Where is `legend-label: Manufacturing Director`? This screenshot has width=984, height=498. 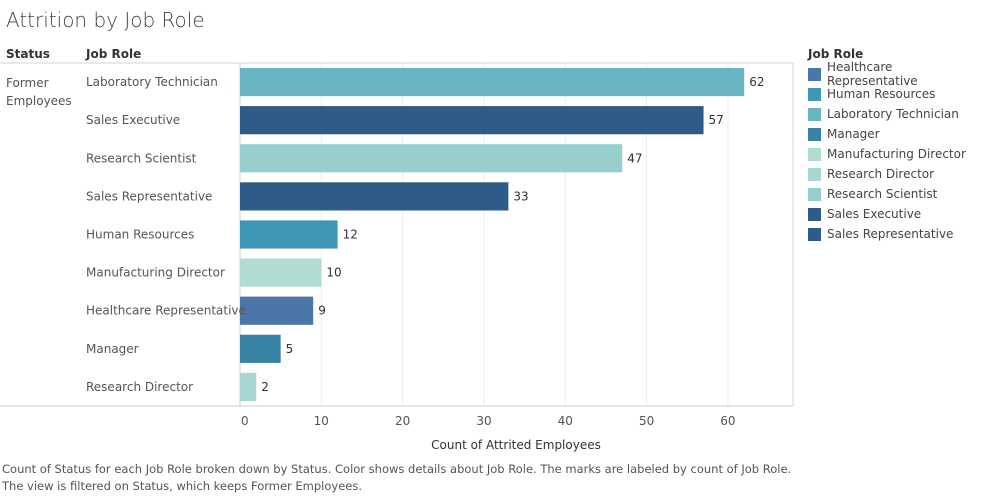
legend-label: Manufacturing Director is located at coordinates (896, 154).